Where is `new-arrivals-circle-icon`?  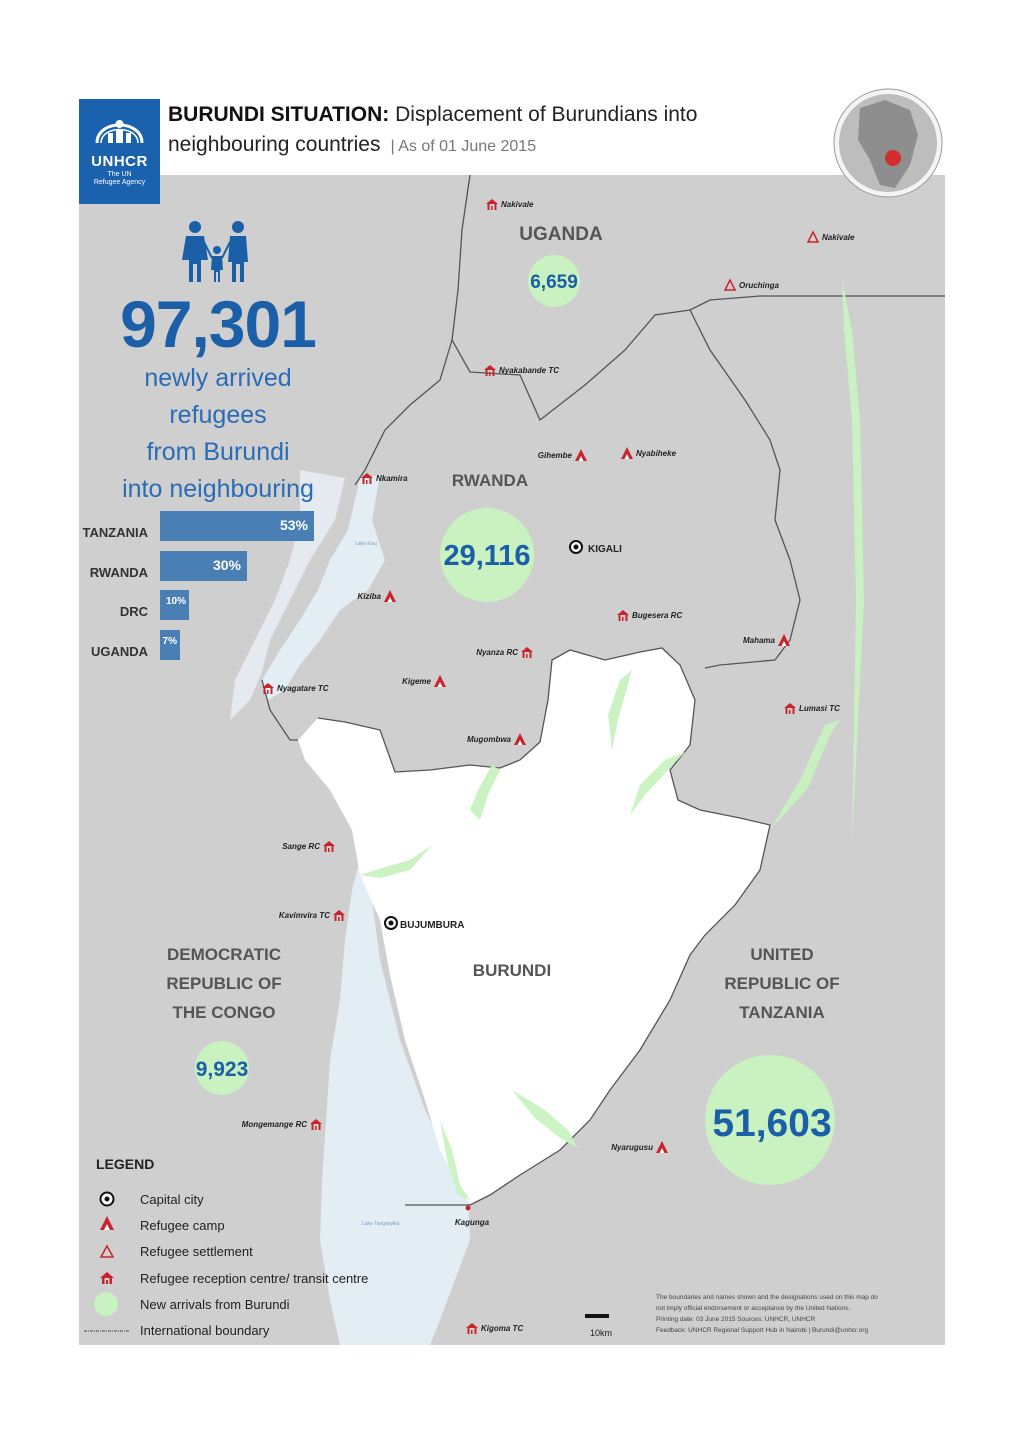
new-arrivals-circle-icon is located at coordinates (106, 1304).